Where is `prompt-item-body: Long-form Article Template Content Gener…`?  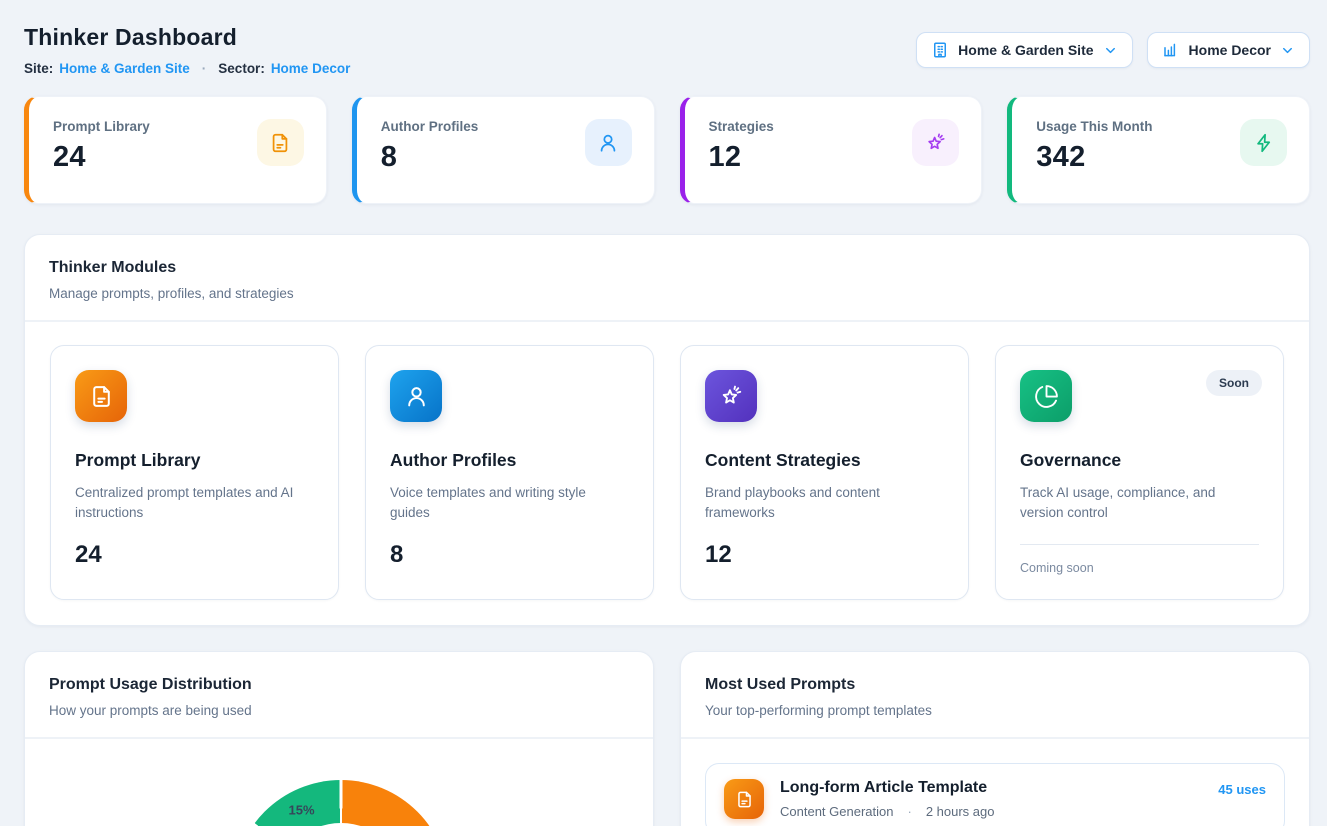 prompt-item-body: Long-form Article Template Content Gener… is located at coordinates (991, 799).